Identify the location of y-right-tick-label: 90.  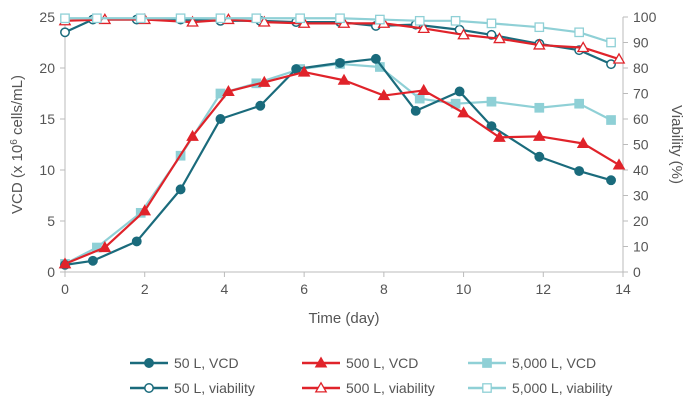
(641, 43).